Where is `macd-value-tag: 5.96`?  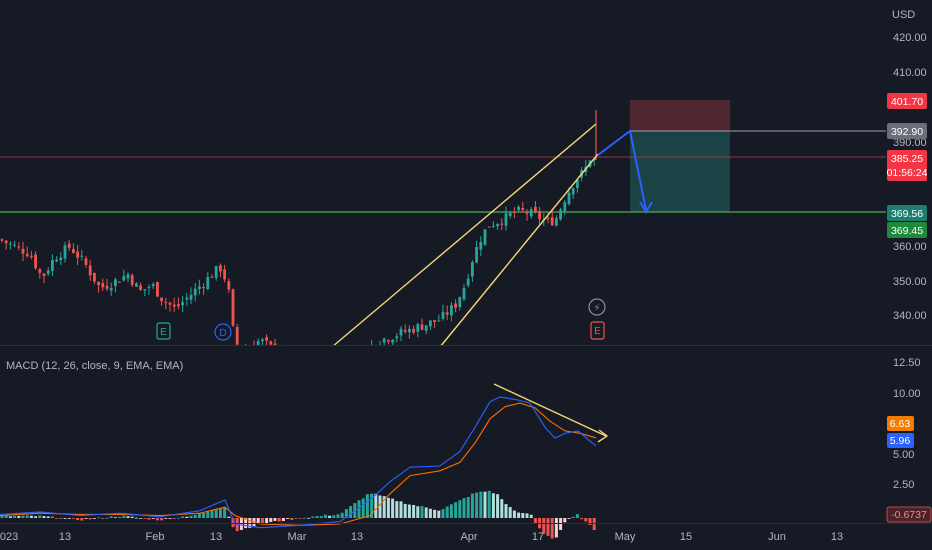
macd-value-tag: 5.96 is located at coordinates (900, 440).